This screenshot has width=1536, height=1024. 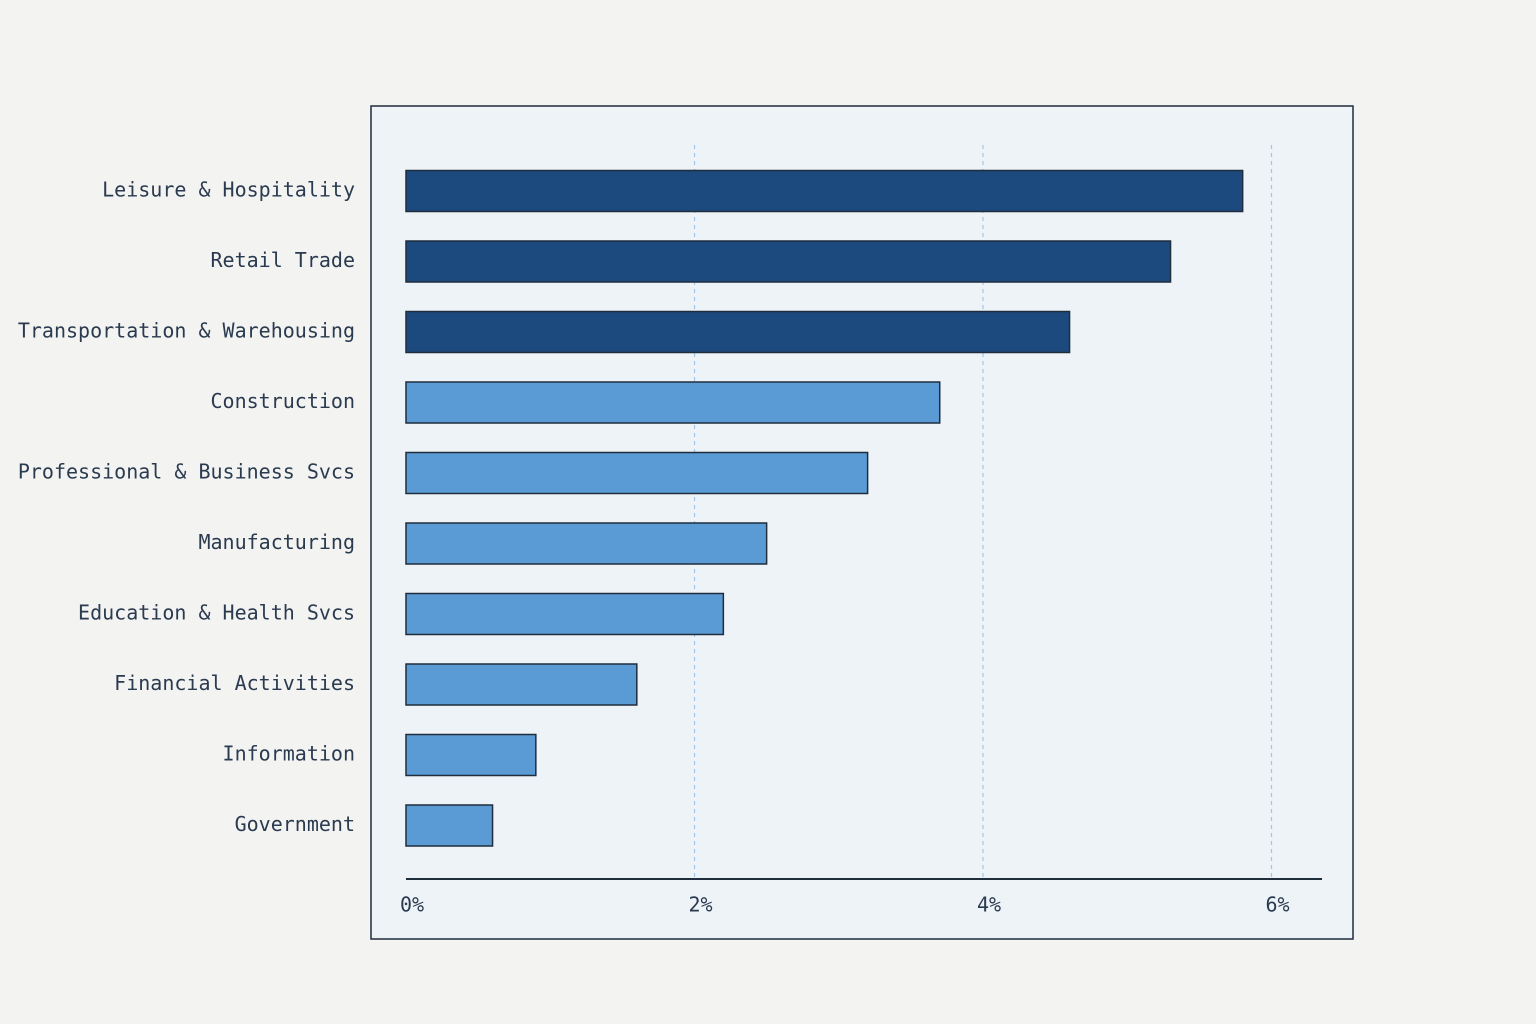 I want to click on x-tick-label: 2%, so click(x=700, y=905).